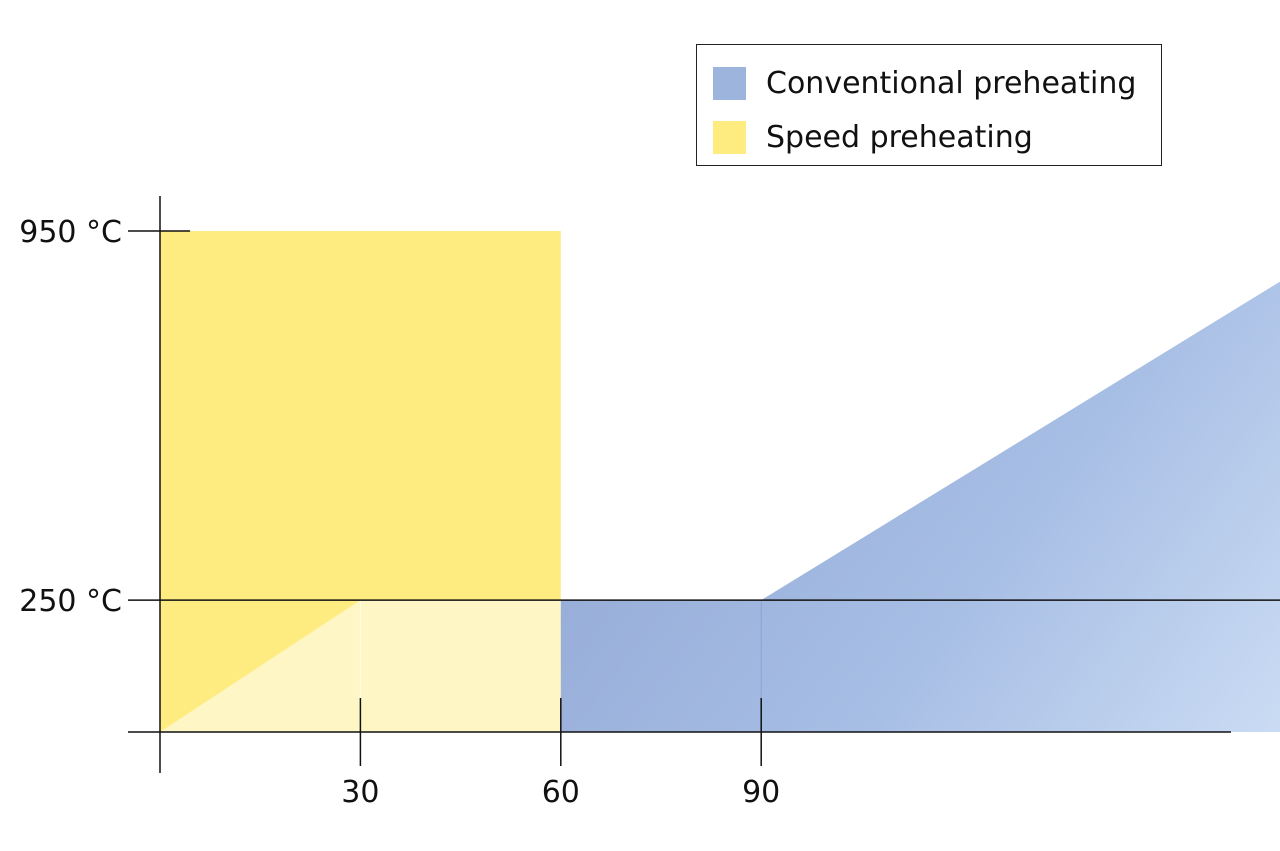 The height and width of the screenshot is (851, 1280). What do you see at coordinates (360, 792) in the screenshot?
I see `x-tick-label-30: 30` at bounding box center [360, 792].